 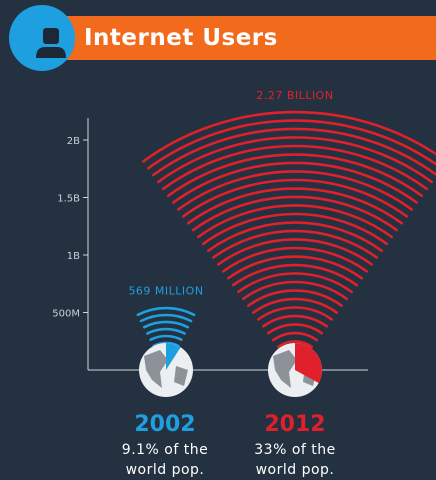 What do you see at coordinates (66, 314) in the screenshot?
I see `y-tick-label: 500M` at bounding box center [66, 314].